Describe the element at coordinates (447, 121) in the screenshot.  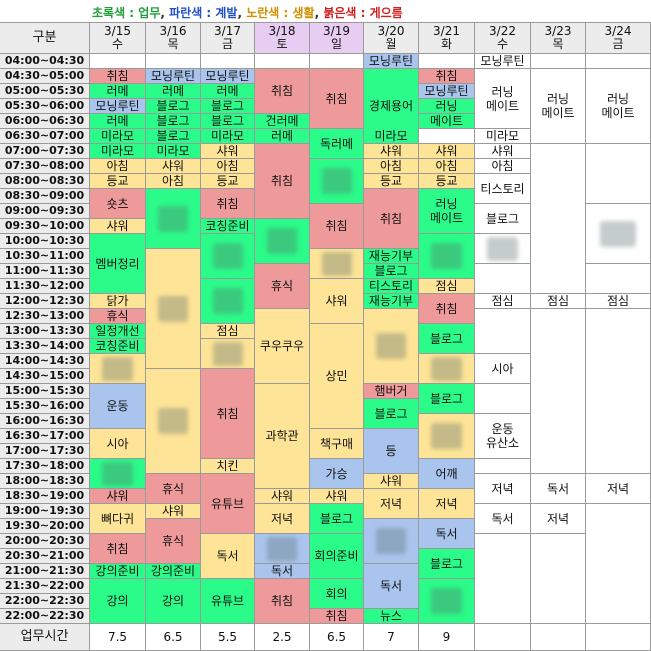
I see `schedule-entry: 메이트` at that location.